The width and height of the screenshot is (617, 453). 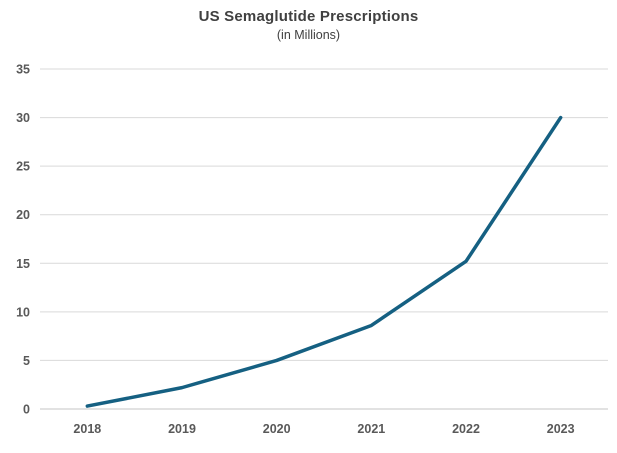 I want to click on y-axis-tick-label: 15, so click(x=23, y=264).